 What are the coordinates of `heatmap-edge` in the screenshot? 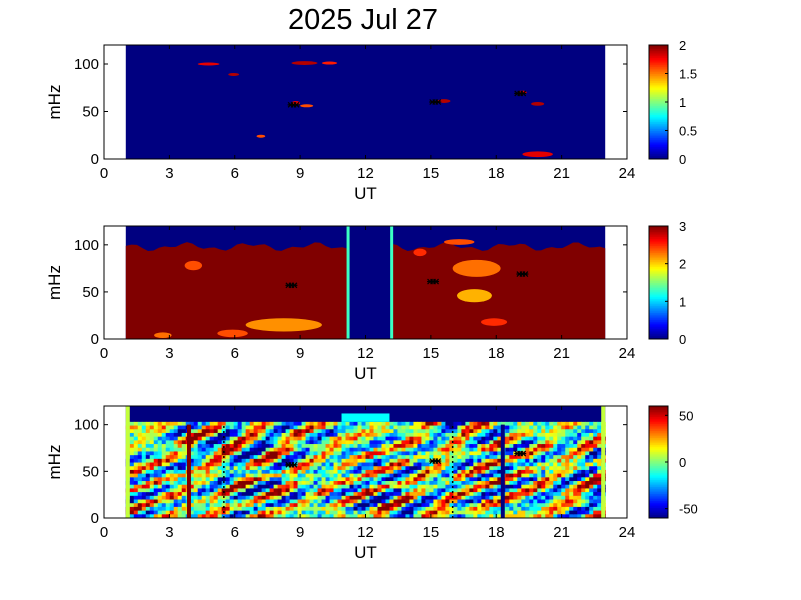 It's located at (603, 462).